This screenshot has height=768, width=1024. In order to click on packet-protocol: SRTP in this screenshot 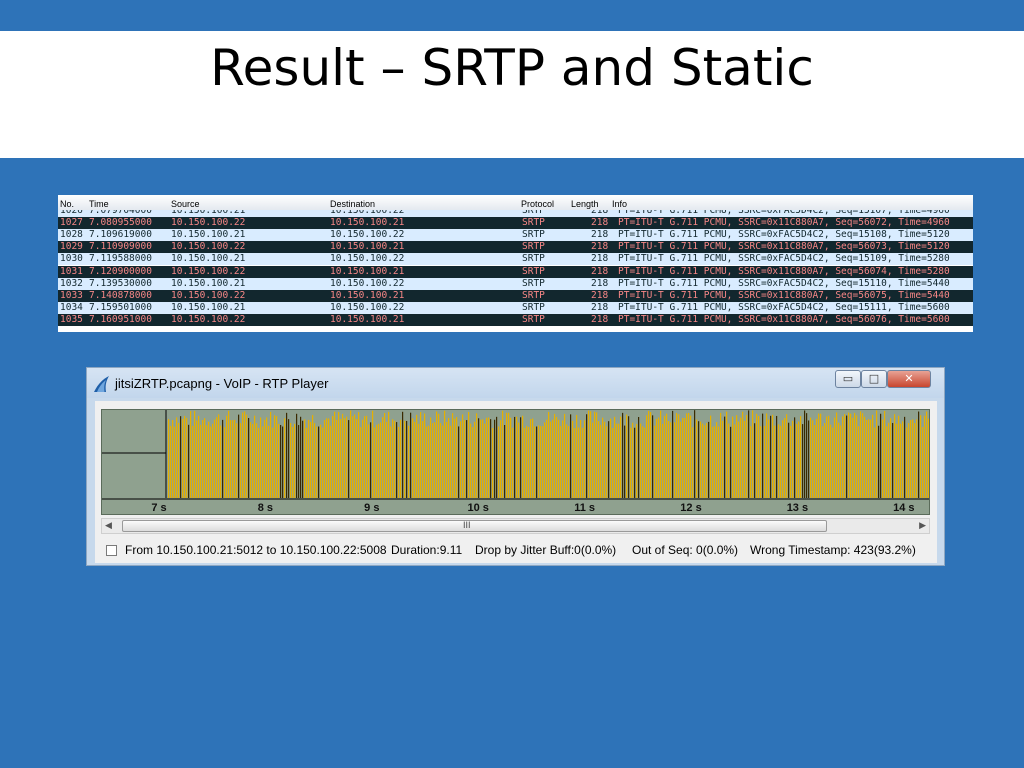, I will do `click(533, 259)`.